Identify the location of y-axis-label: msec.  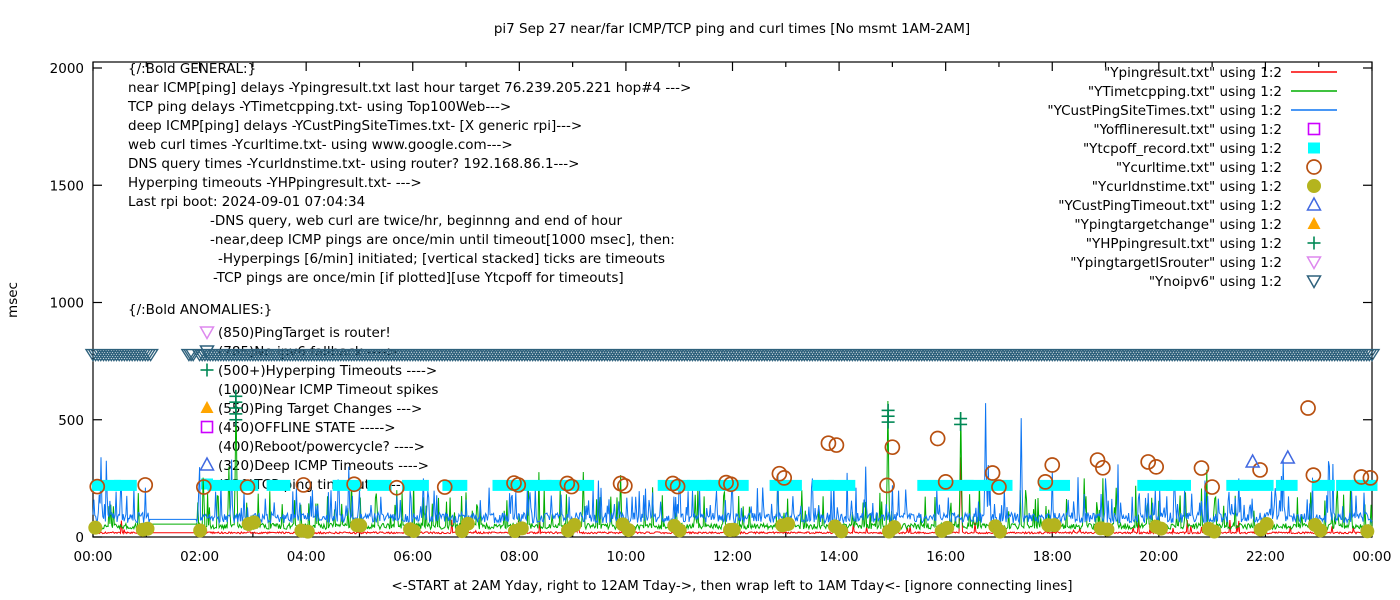
(13, 300).